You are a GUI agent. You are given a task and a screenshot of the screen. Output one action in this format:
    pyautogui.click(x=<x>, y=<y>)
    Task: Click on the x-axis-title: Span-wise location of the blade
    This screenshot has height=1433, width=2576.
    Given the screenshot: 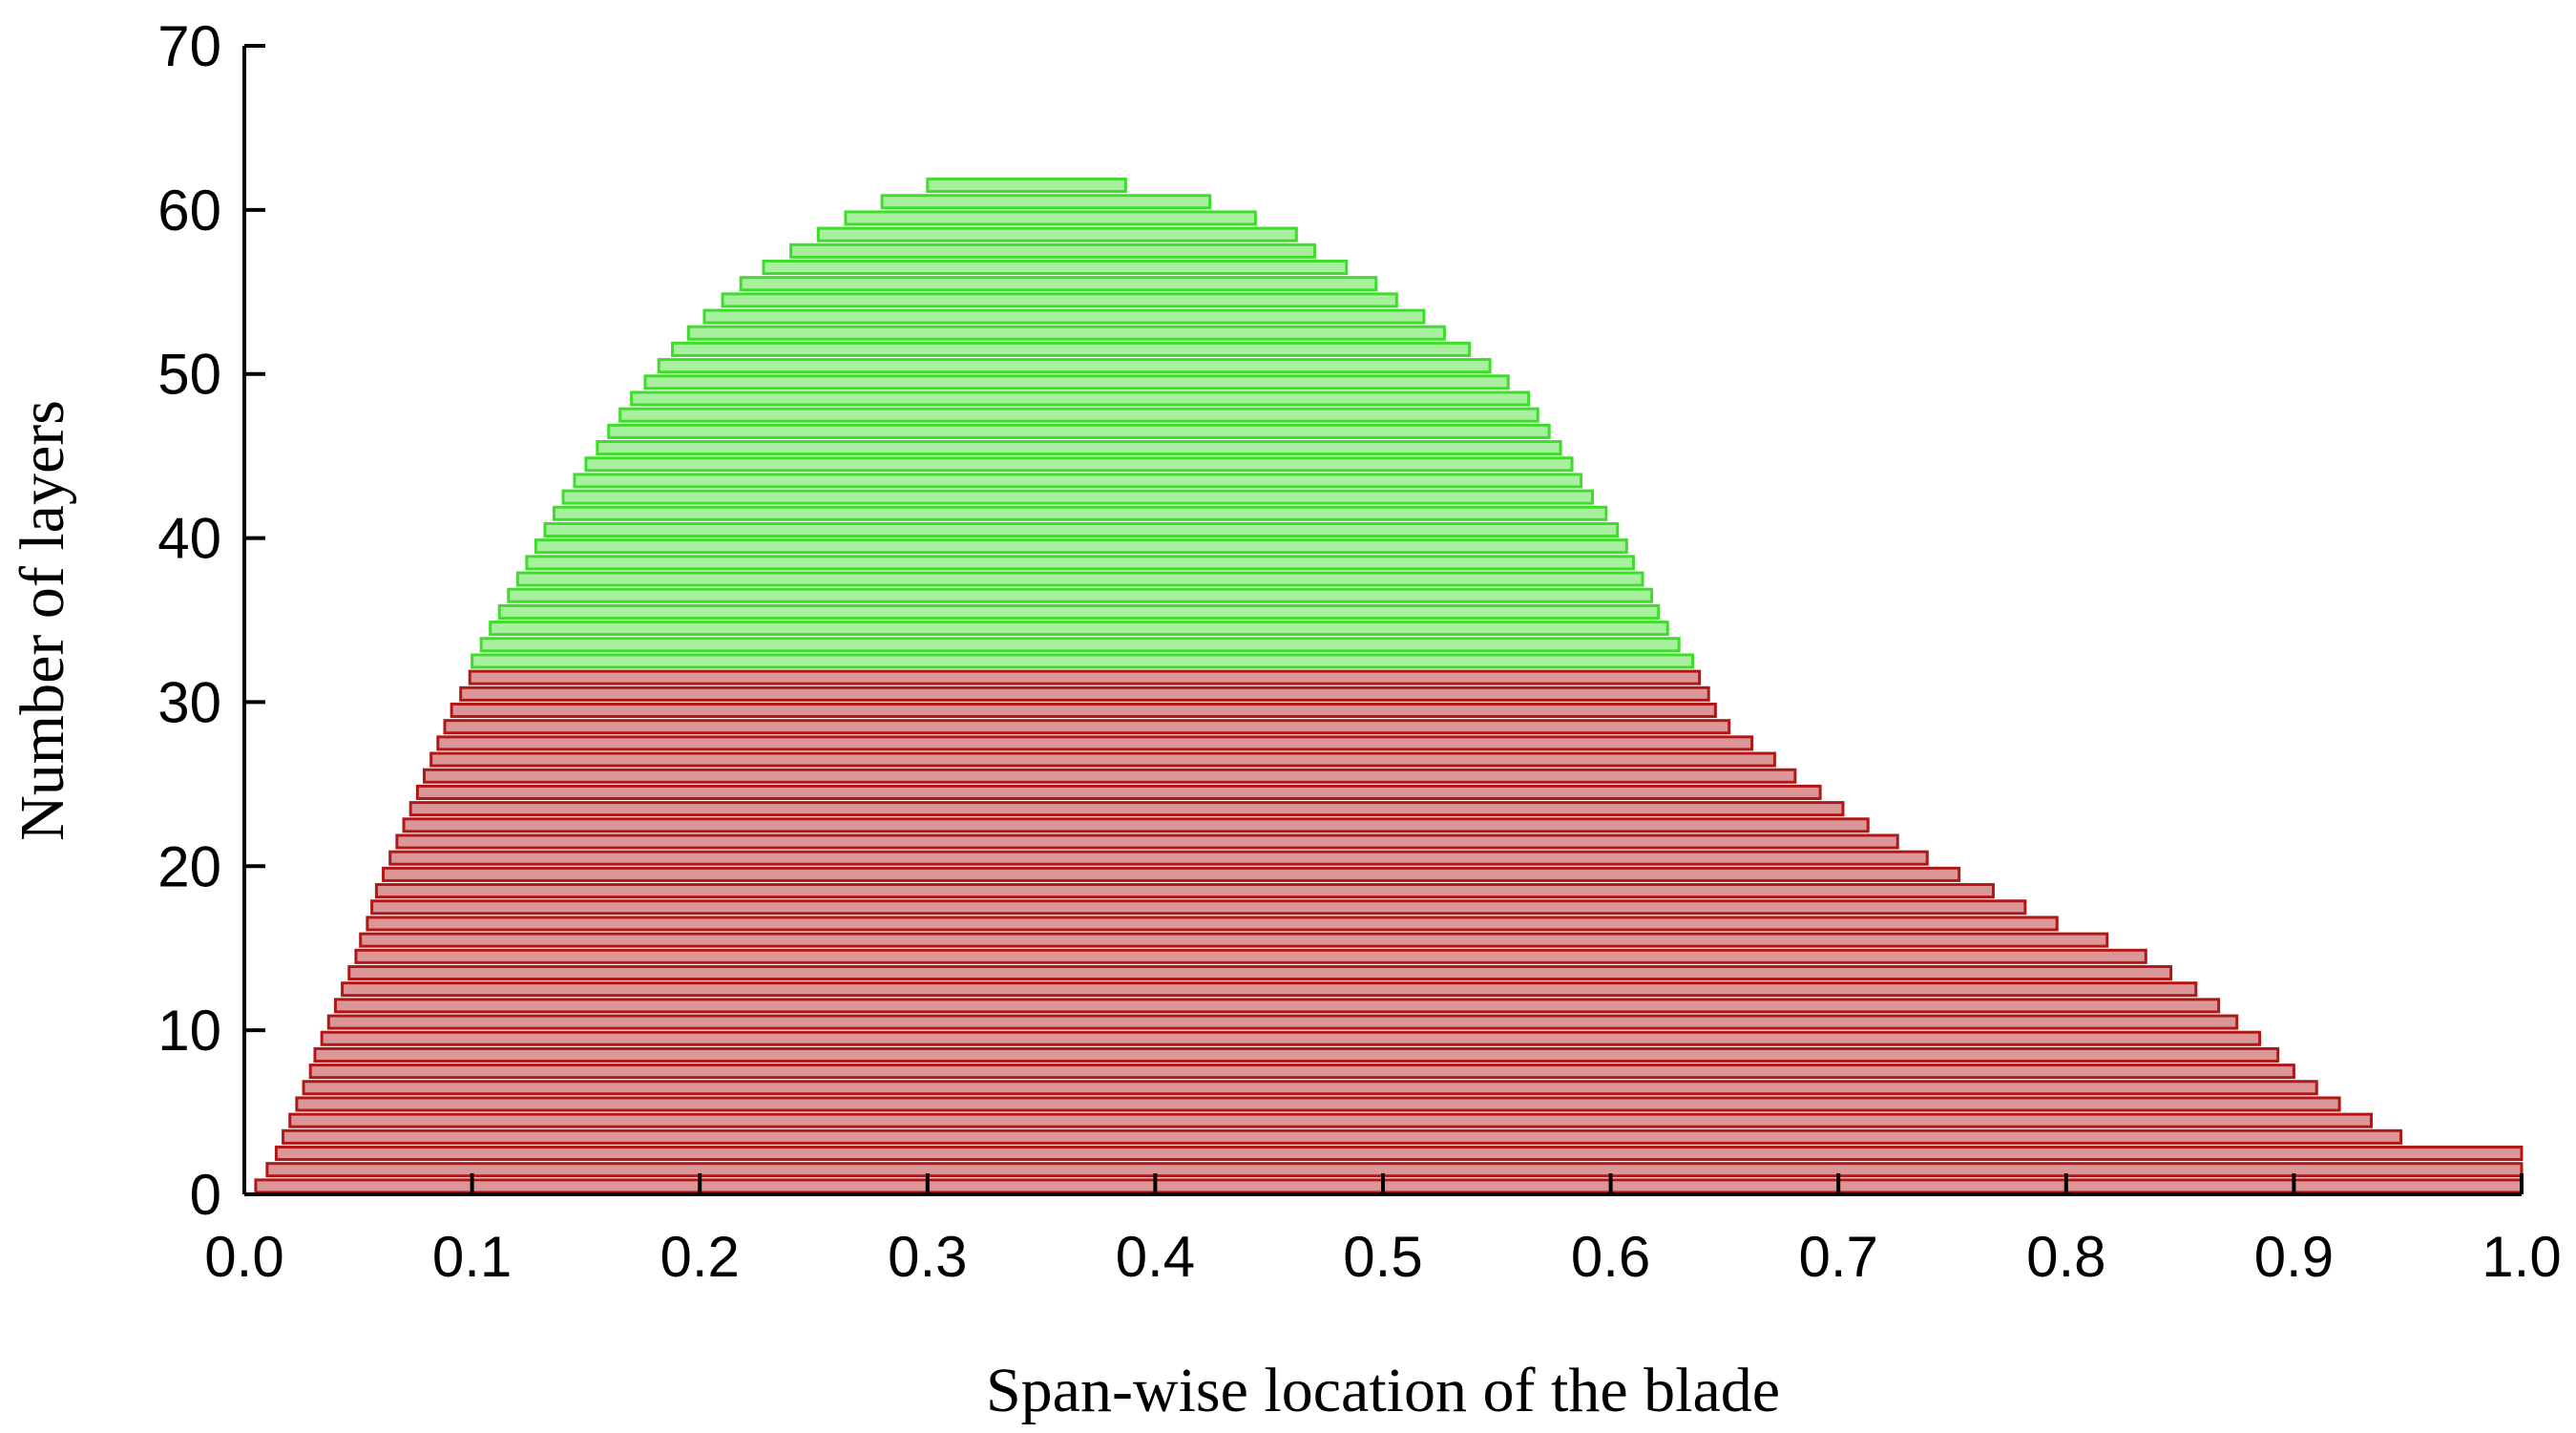 What is the action you would take?
    pyautogui.click(x=1383, y=1391)
    